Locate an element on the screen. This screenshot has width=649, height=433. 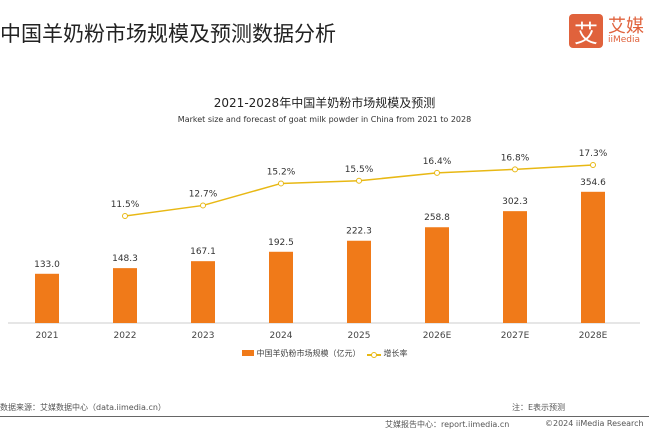
growth-label: 17.3% is located at coordinates (593, 154).